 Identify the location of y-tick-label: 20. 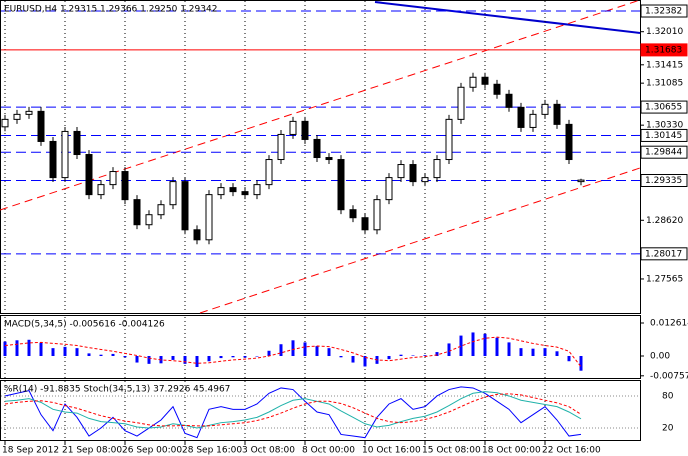
(668, 429).